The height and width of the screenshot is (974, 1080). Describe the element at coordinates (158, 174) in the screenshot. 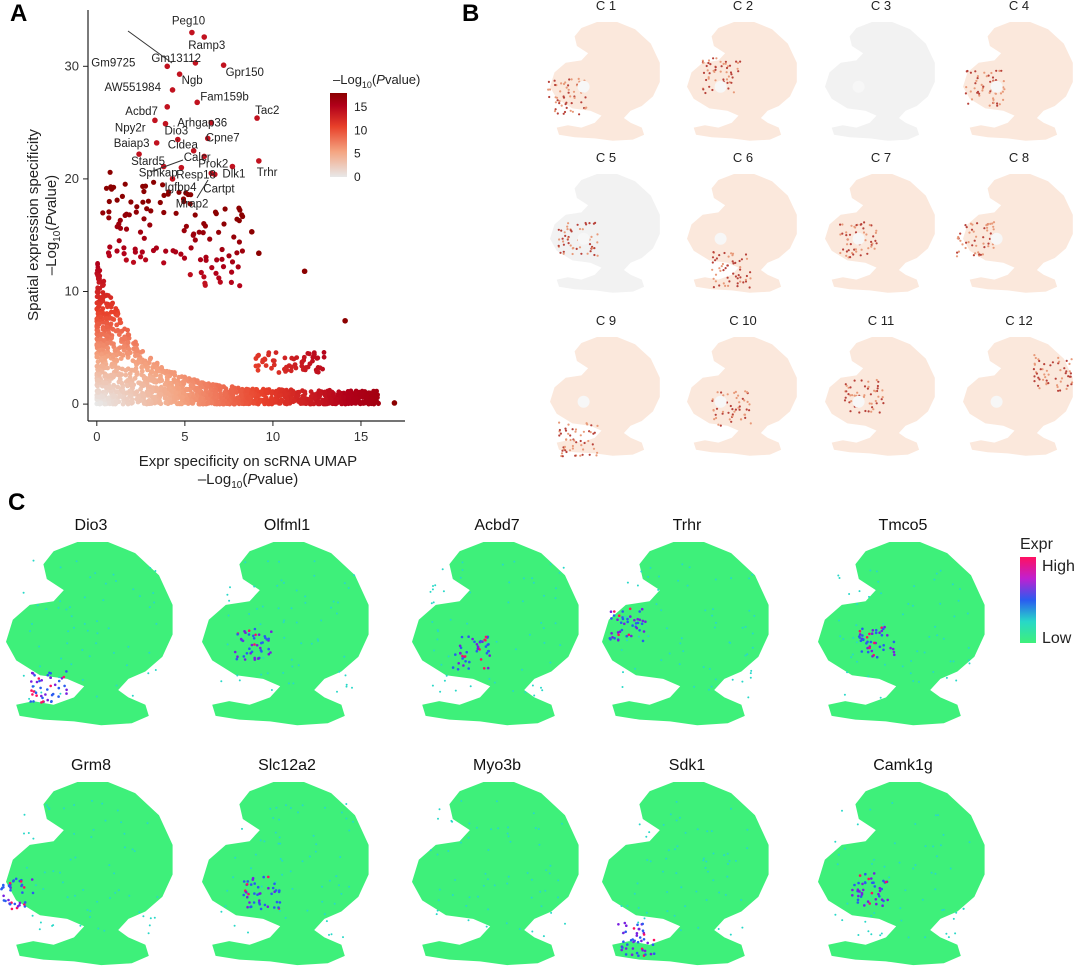

I see `gene-label: Sphkap` at that location.